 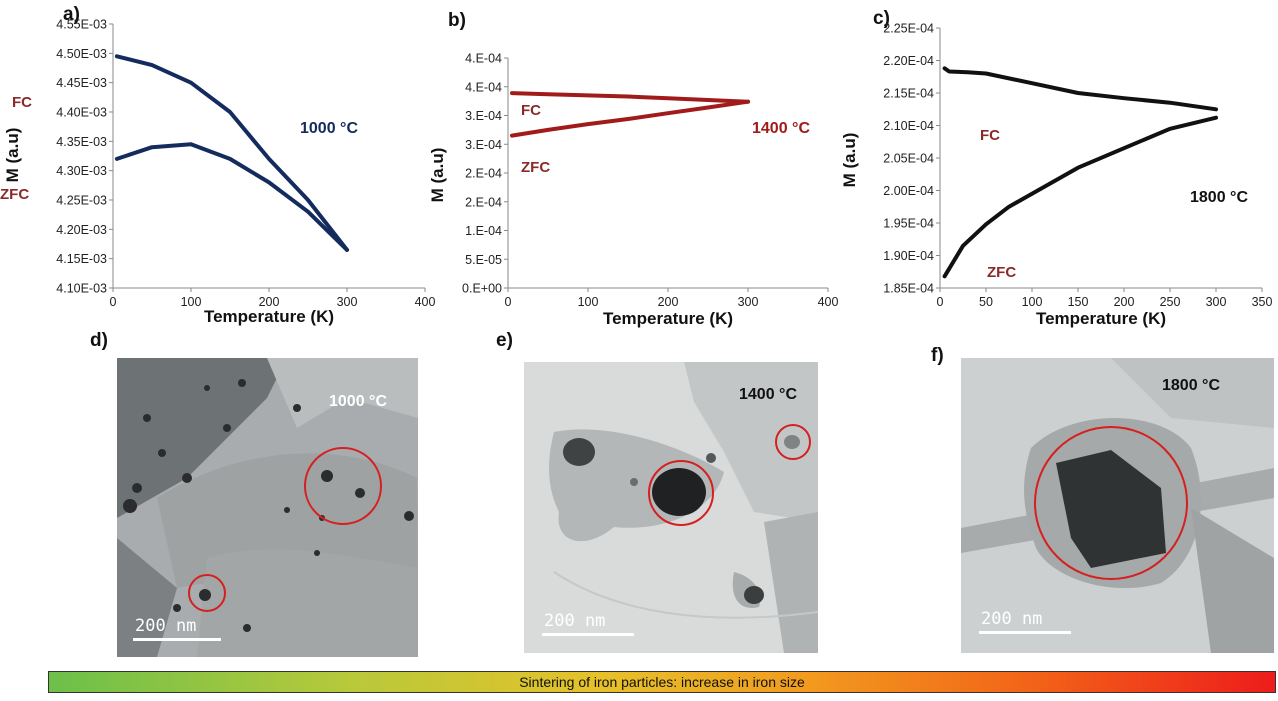 I want to click on tem-temperature-label-e: 1400 °C, so click(x=768, y=394).